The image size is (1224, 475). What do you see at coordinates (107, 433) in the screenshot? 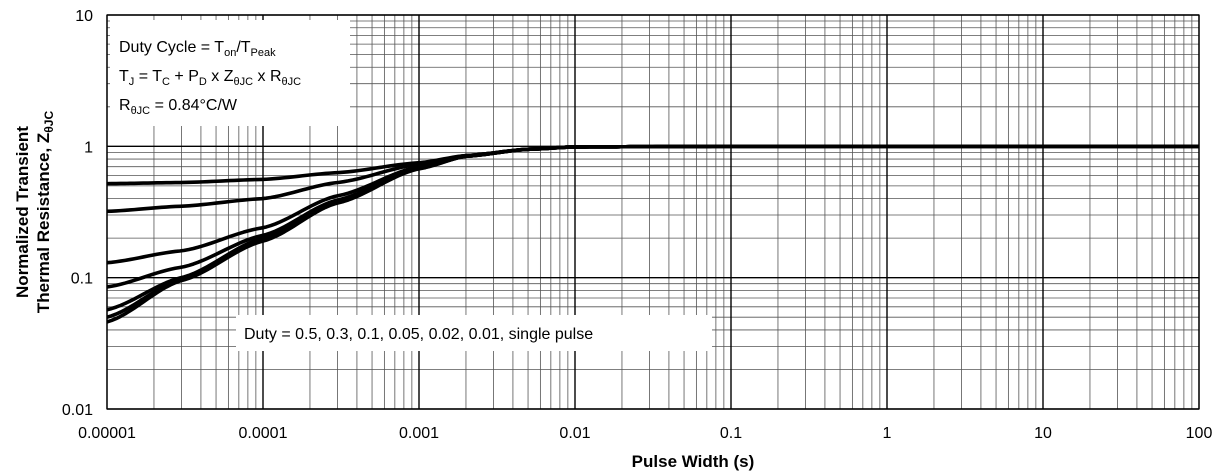
I see `x-tick-label: 0.00001` at bounding box center [107, 433].